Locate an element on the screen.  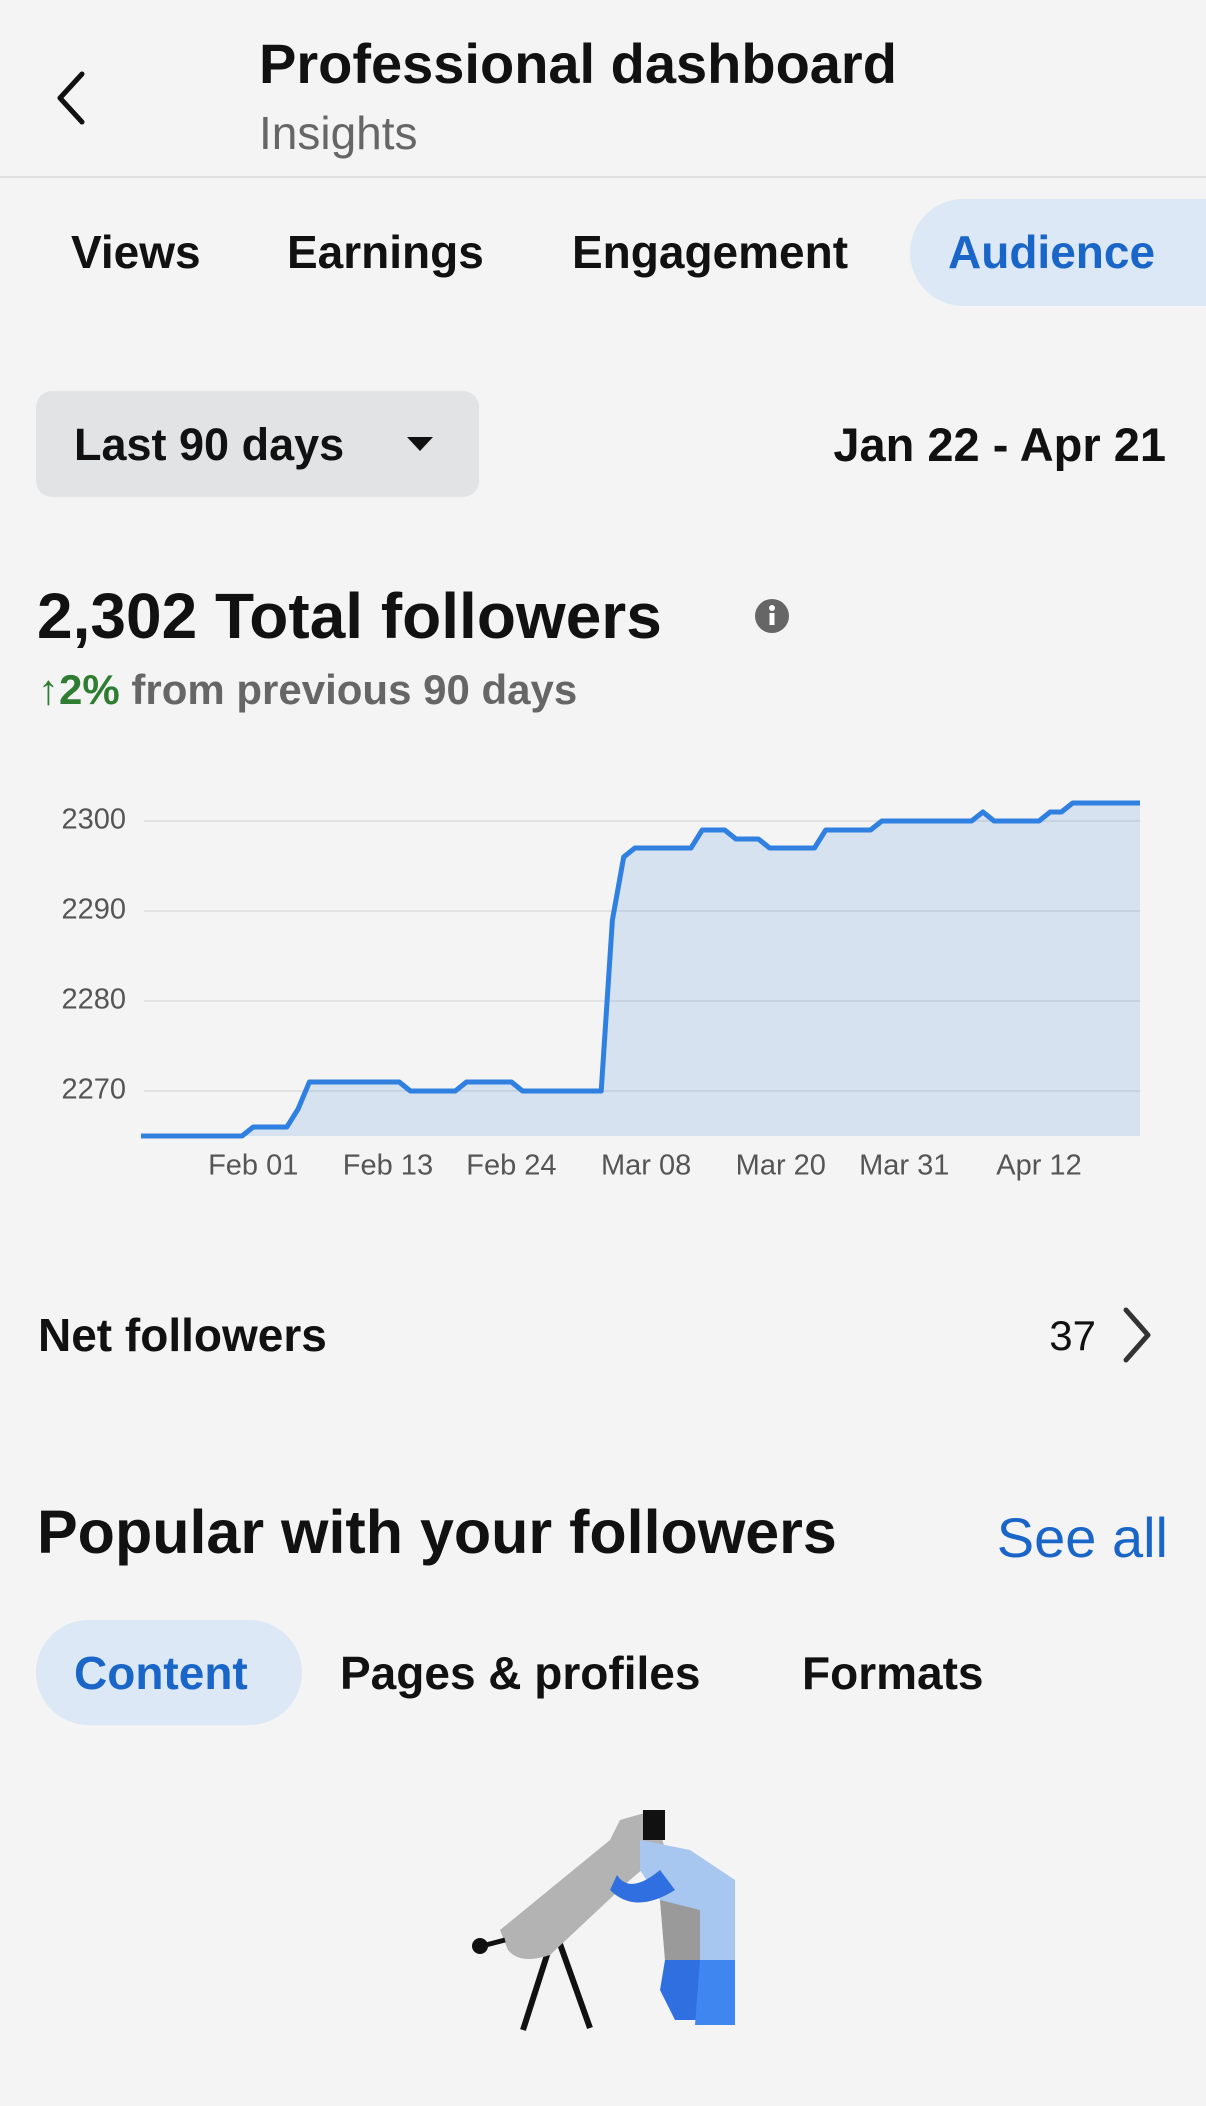
change-value: ↑2% is located at coordinates (79, 689).